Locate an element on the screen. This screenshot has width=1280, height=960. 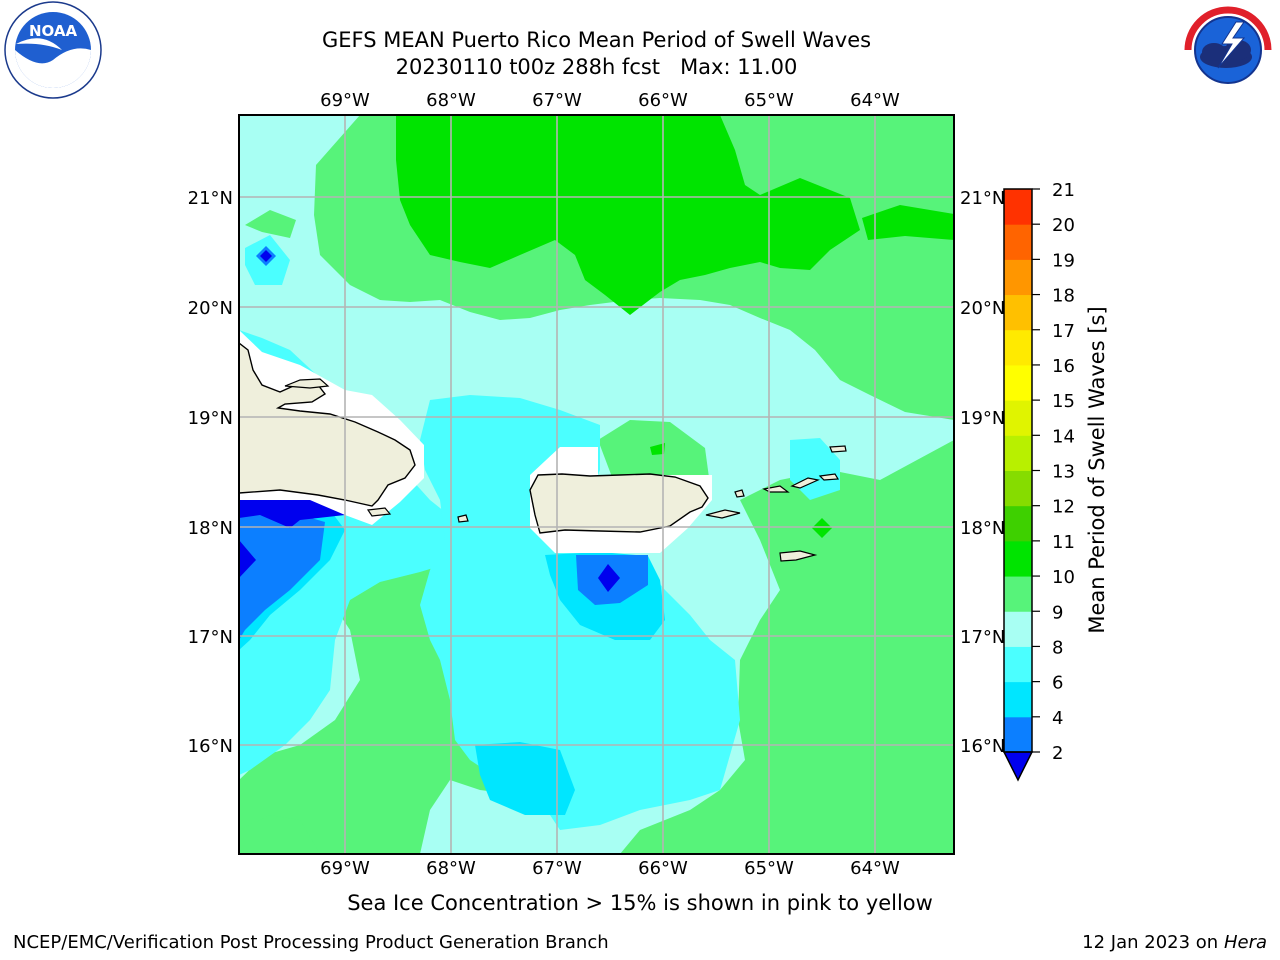
colorbar-tick-label: 9 is located at coordinates (1057, 612).